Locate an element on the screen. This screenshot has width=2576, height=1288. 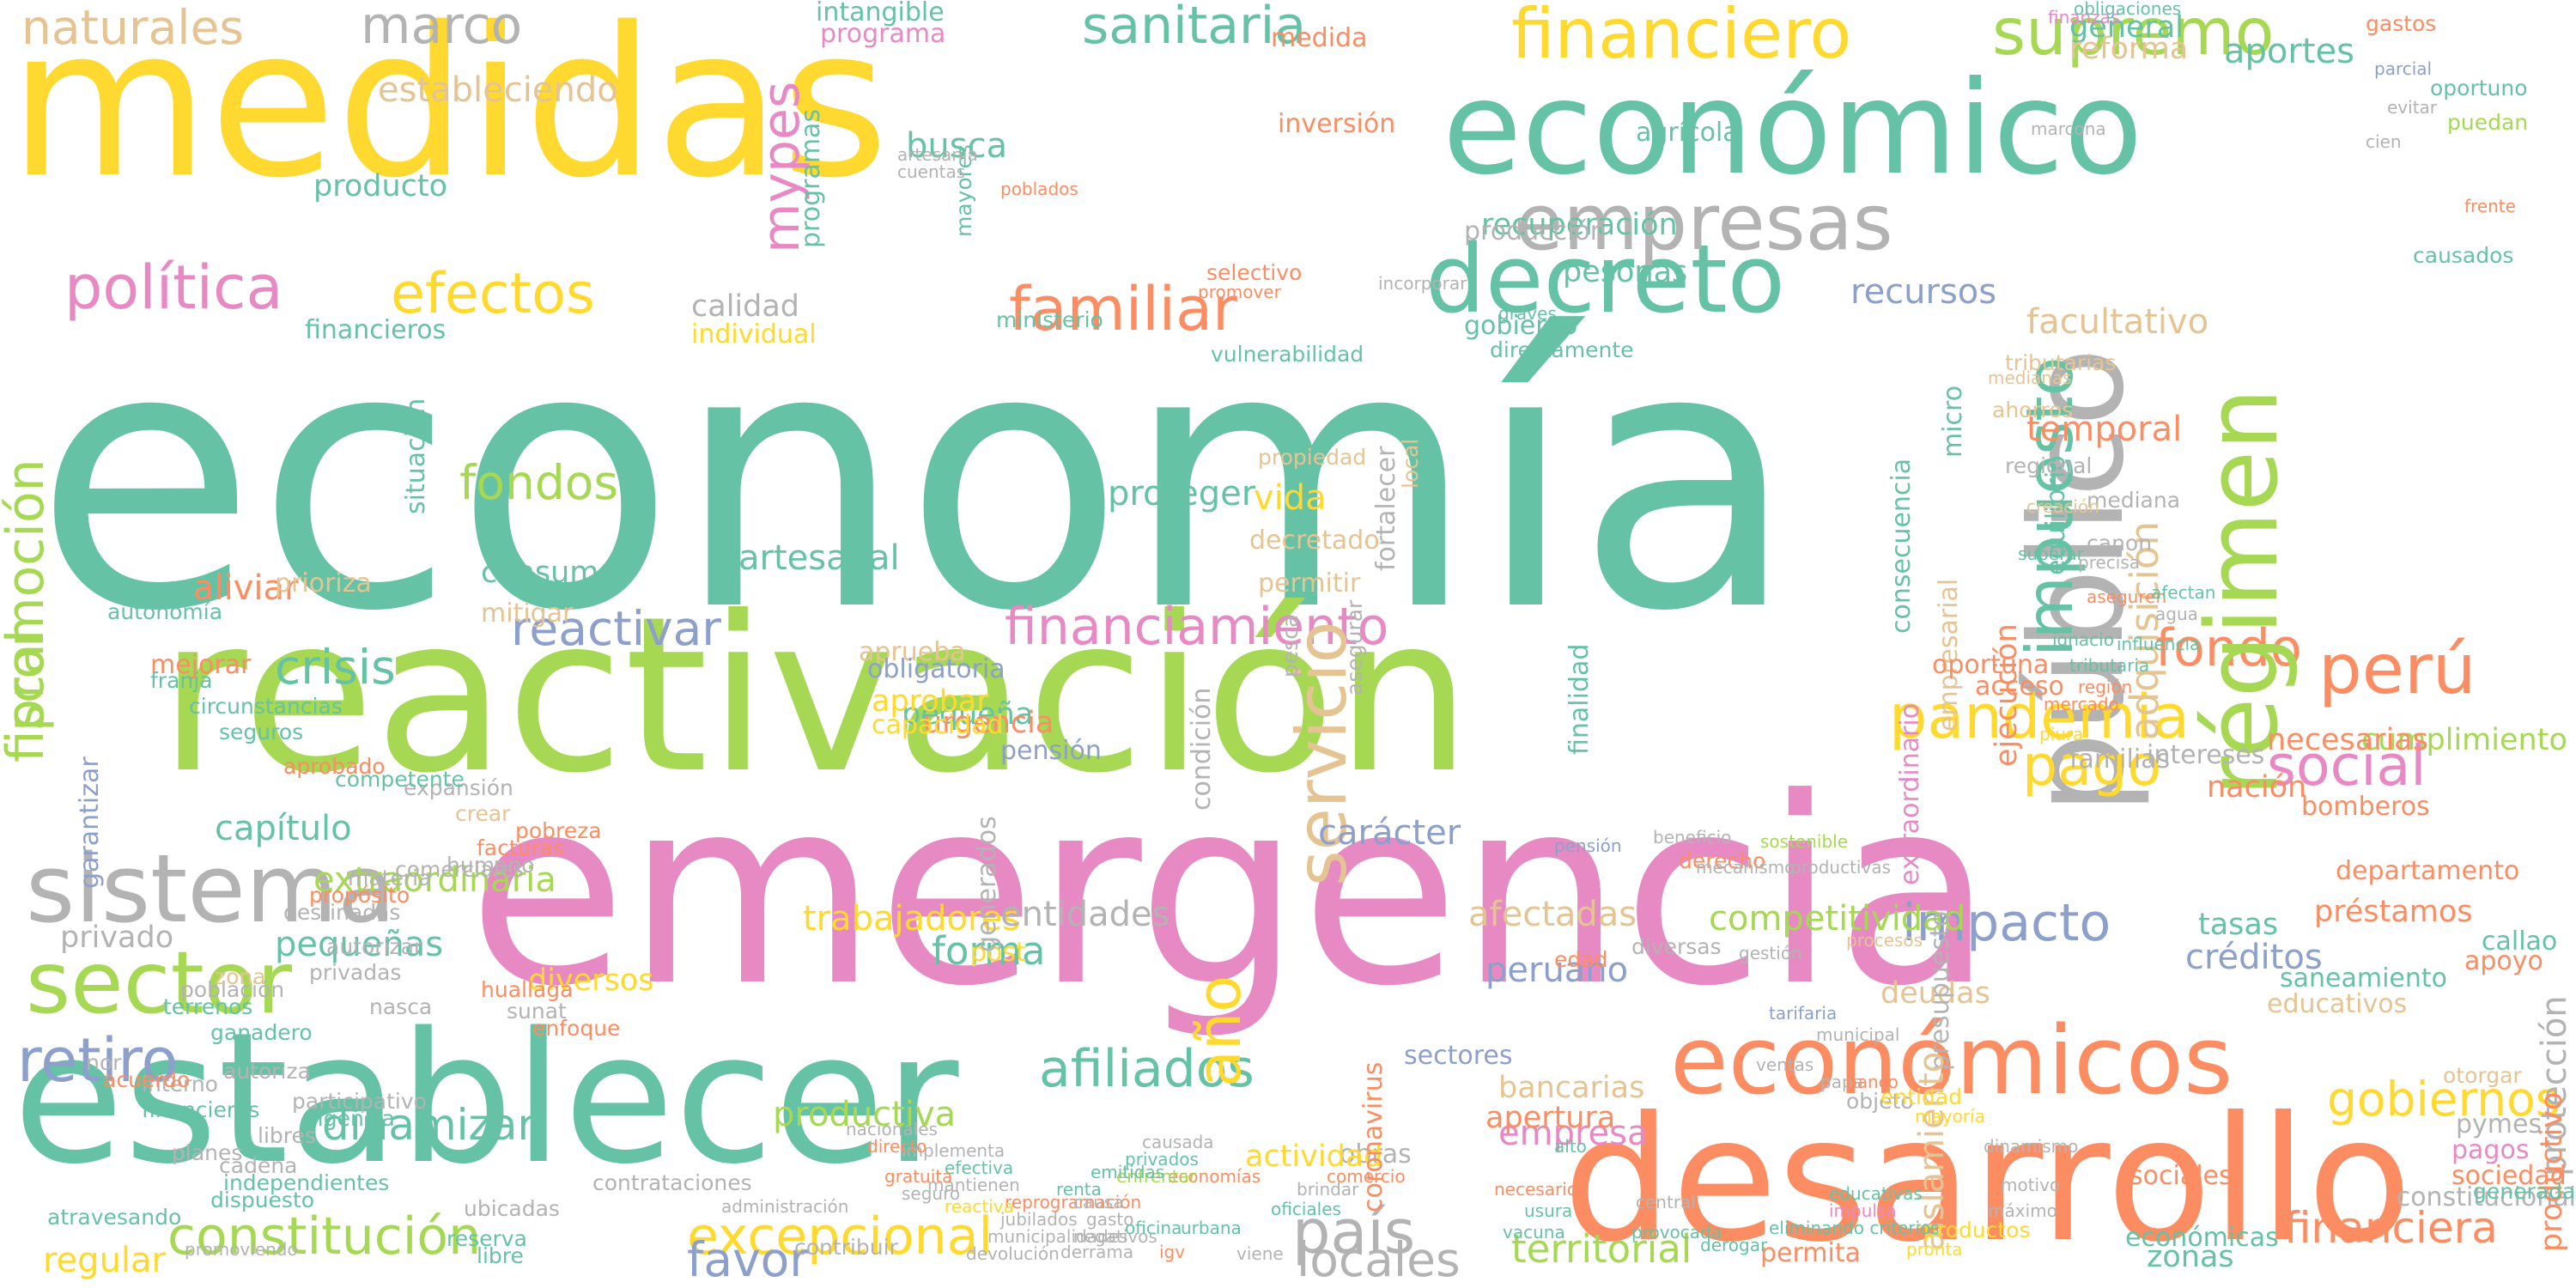
word-cloud-word: crear is located at coordinates (483, 813).